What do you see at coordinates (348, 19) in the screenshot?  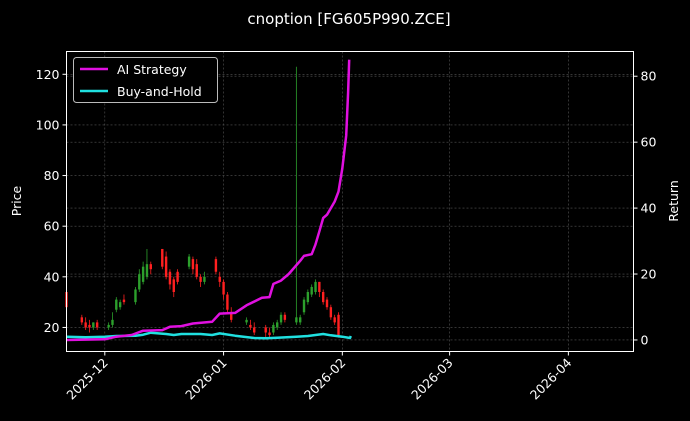 I see `chart-title: cnoption [FG605P990.ZCE]` at bounding box center [348, 19].